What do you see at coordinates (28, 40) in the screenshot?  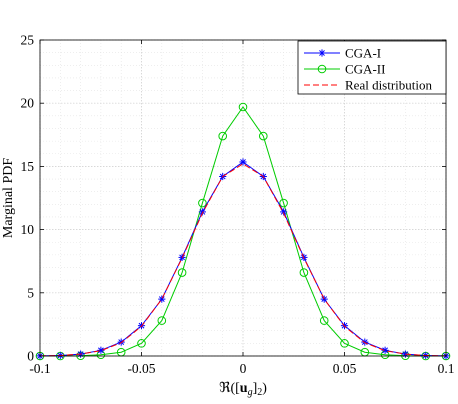 I see `y-tick-label: 25` at bounding box center [28, 40].